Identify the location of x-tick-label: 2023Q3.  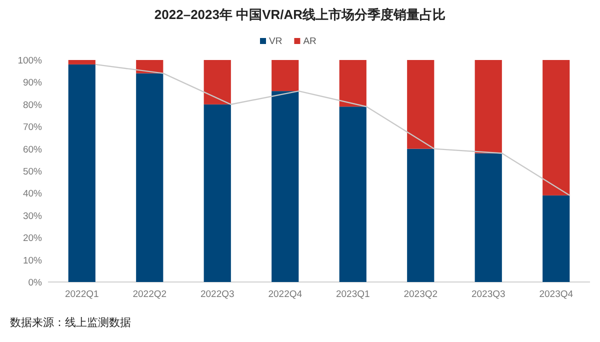
(488, 294).